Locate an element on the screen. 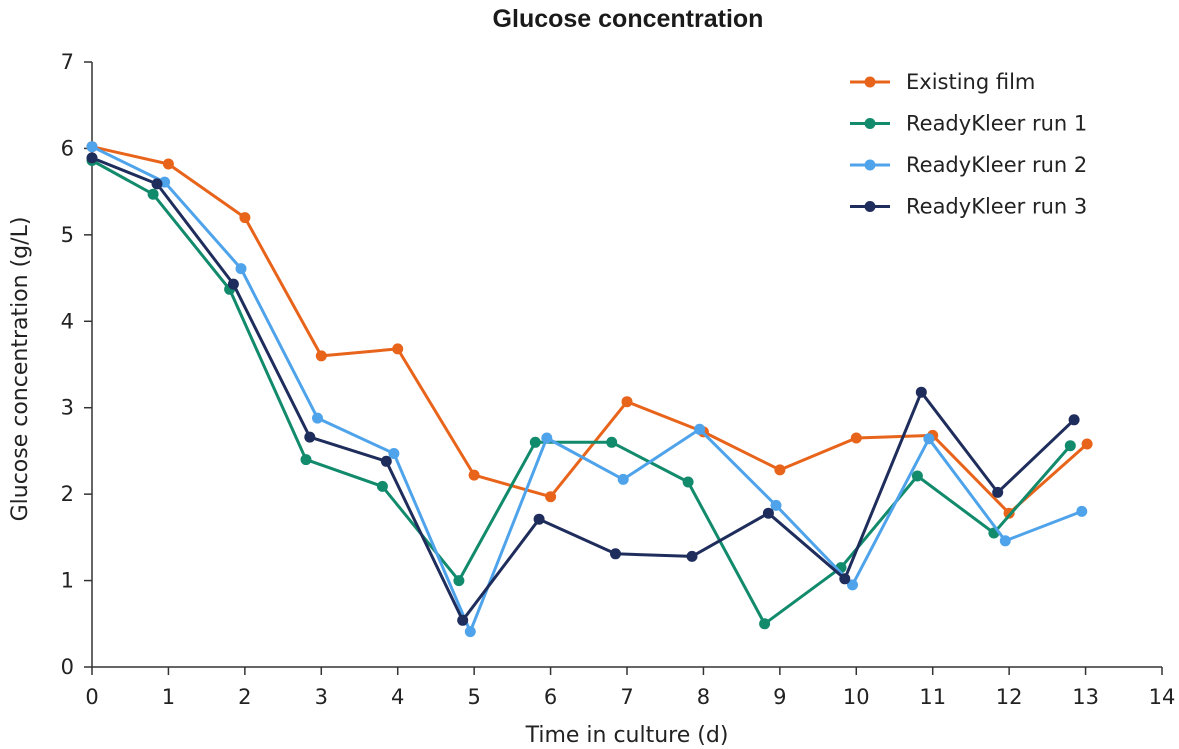 This screenshot has width=1179, height=749. legend-item: Existing film is located at coordinates (942, 82).